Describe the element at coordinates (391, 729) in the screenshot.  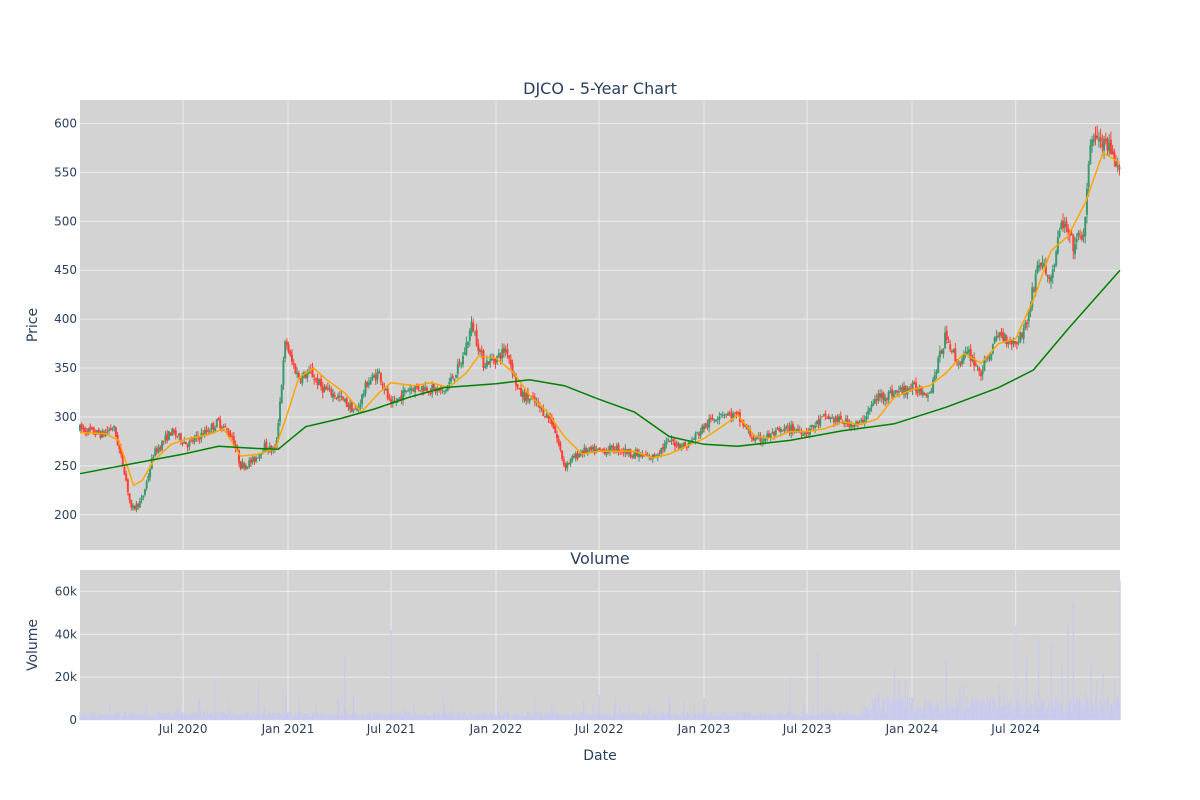
I see `x-tick-label: Jul 2021` at that location.